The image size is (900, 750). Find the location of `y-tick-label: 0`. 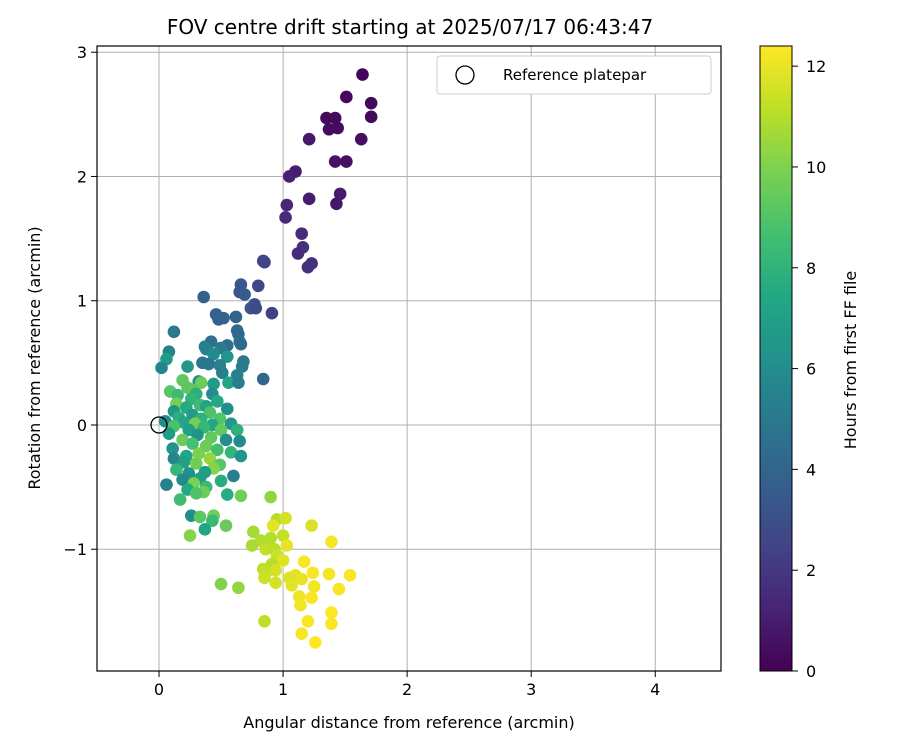

y-tick-label: 0 is located at coordinates (82, 425).